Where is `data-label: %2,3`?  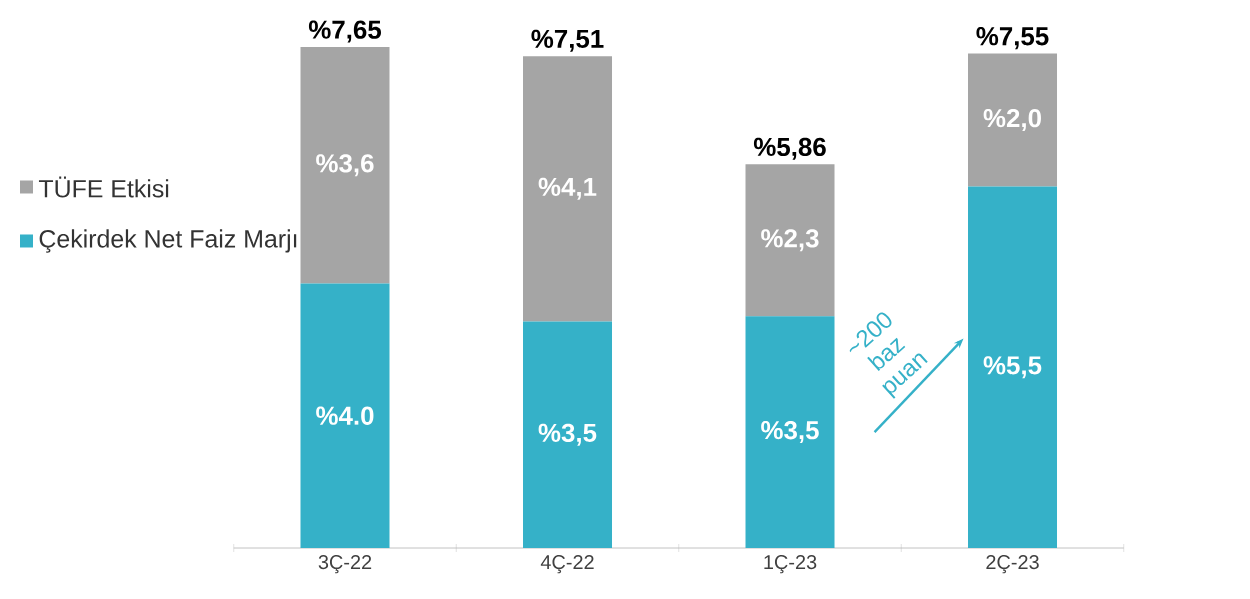
data-label: %2,3 is located at coordinates (790, 240).